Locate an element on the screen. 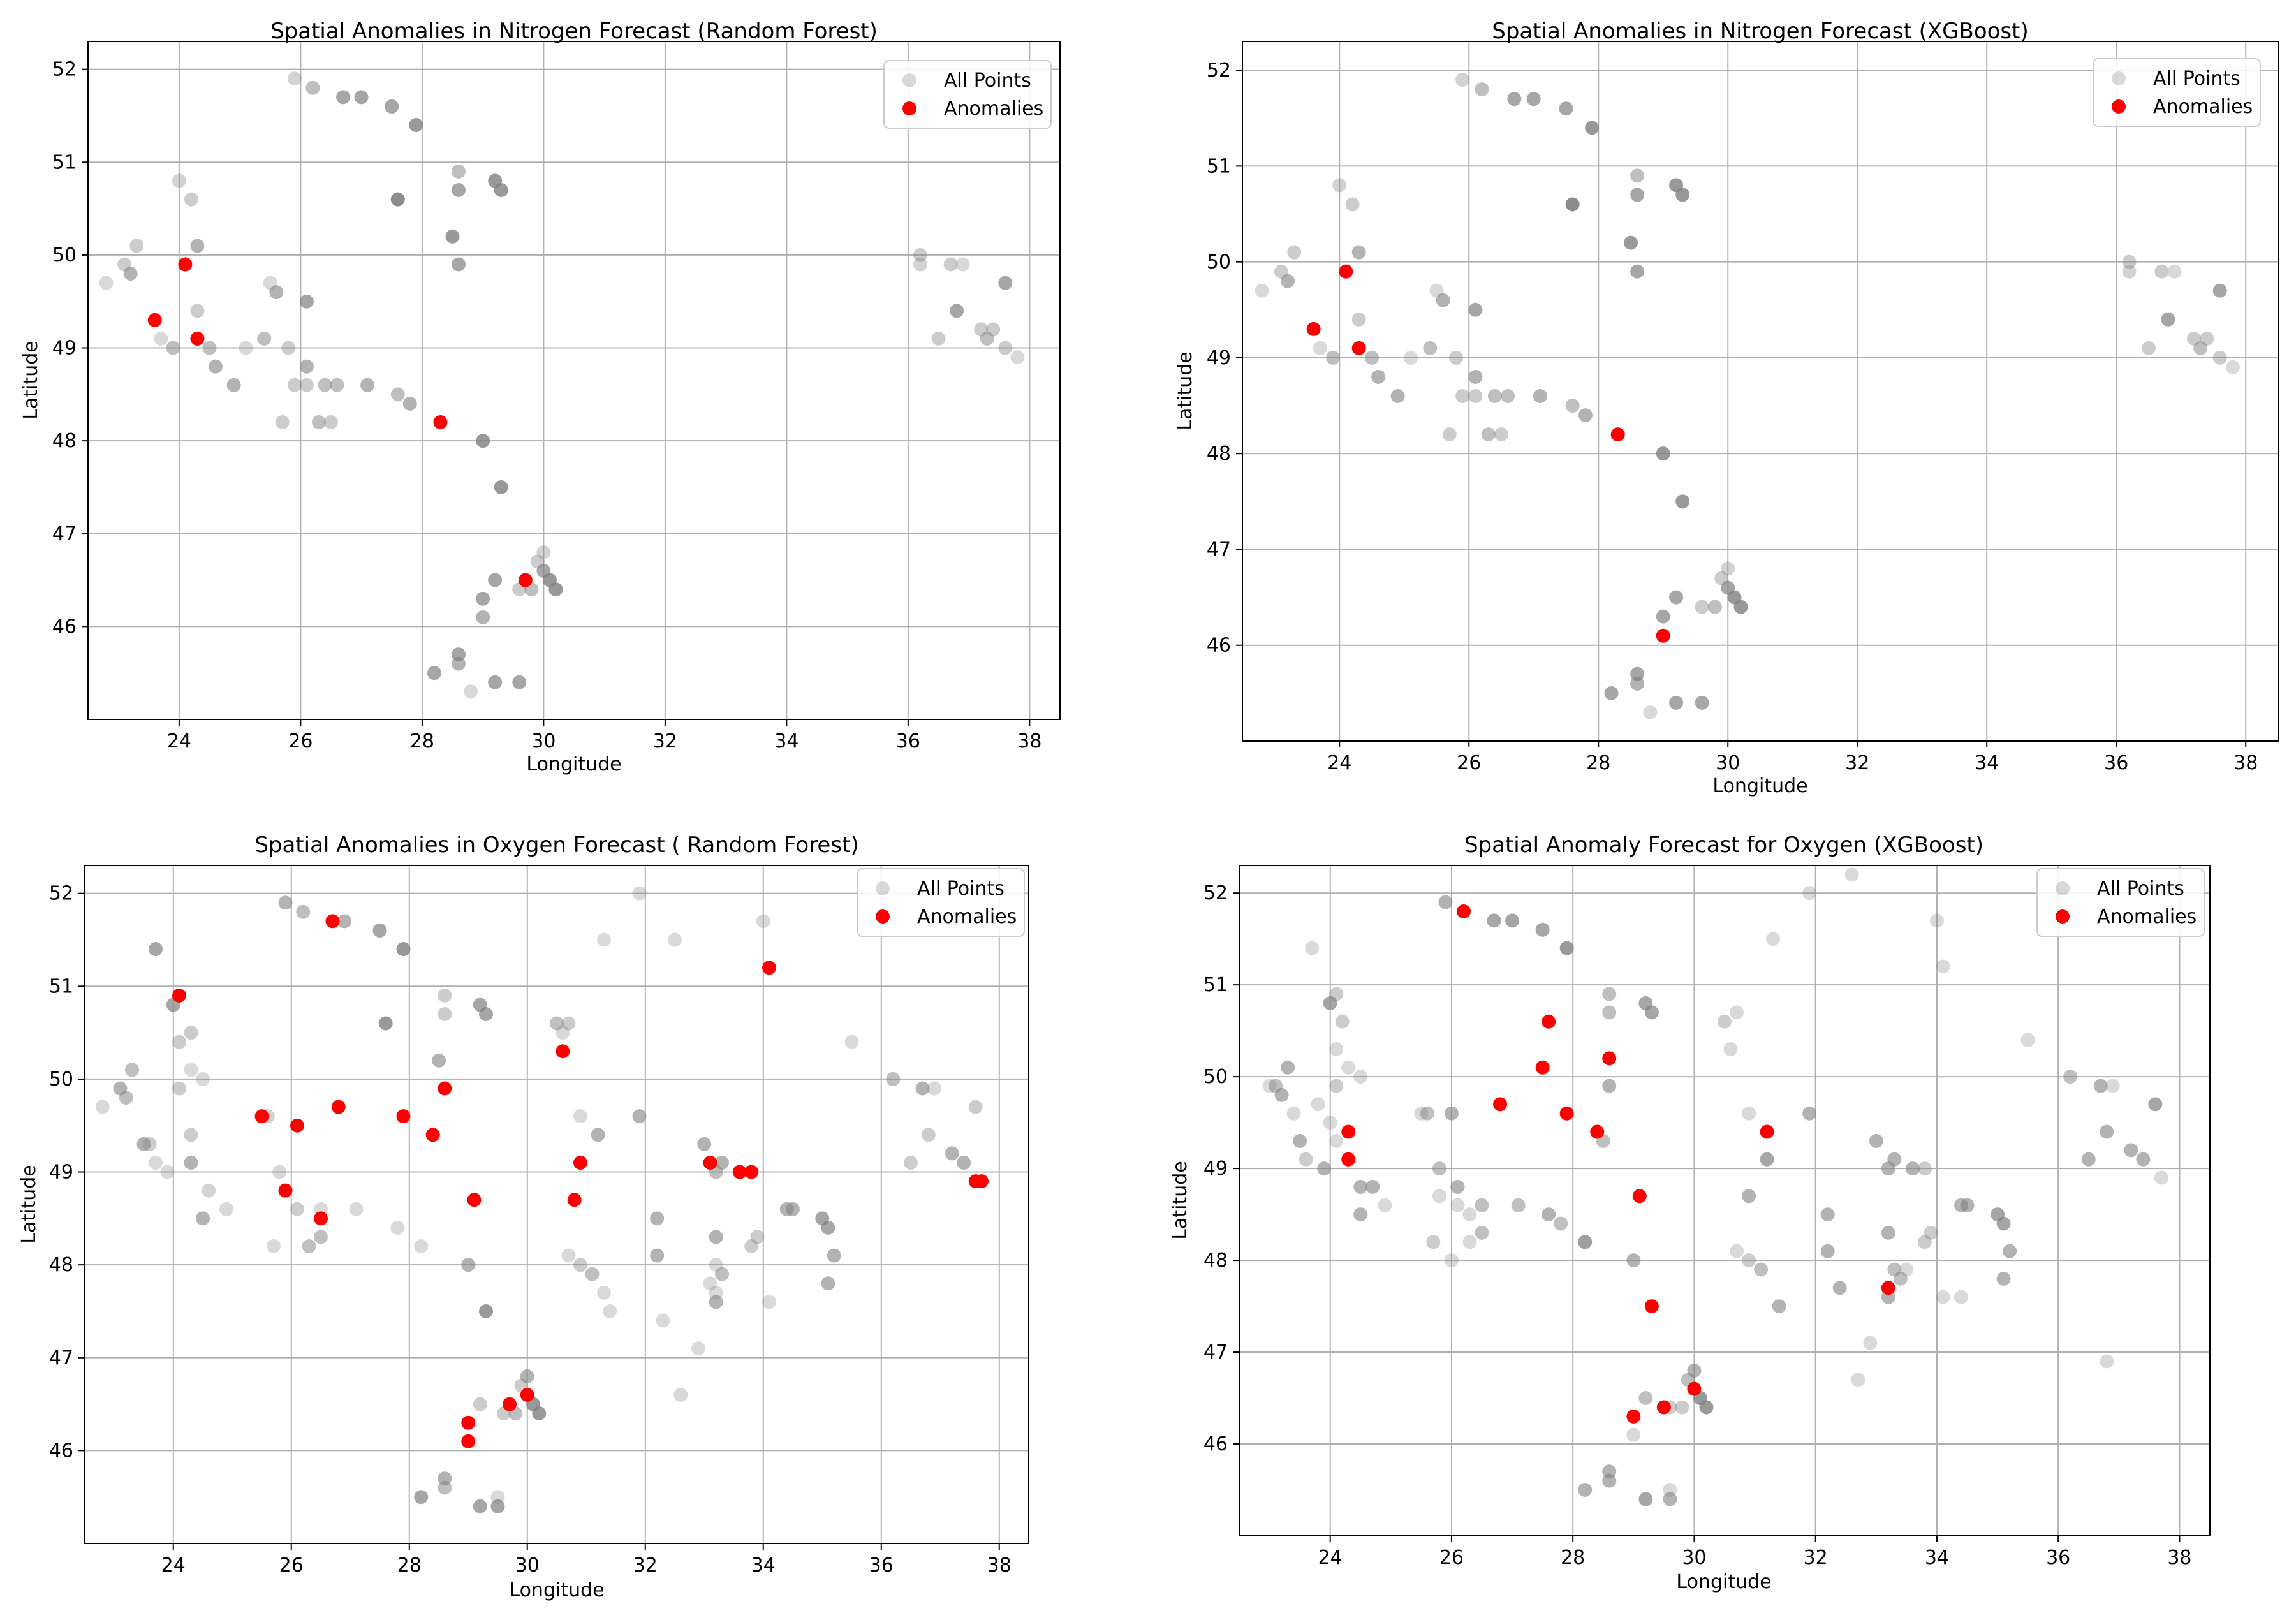 This screenshot has height=1620, width=2296. x-axis-label: Longitude is located at coordinates (1759, 786).